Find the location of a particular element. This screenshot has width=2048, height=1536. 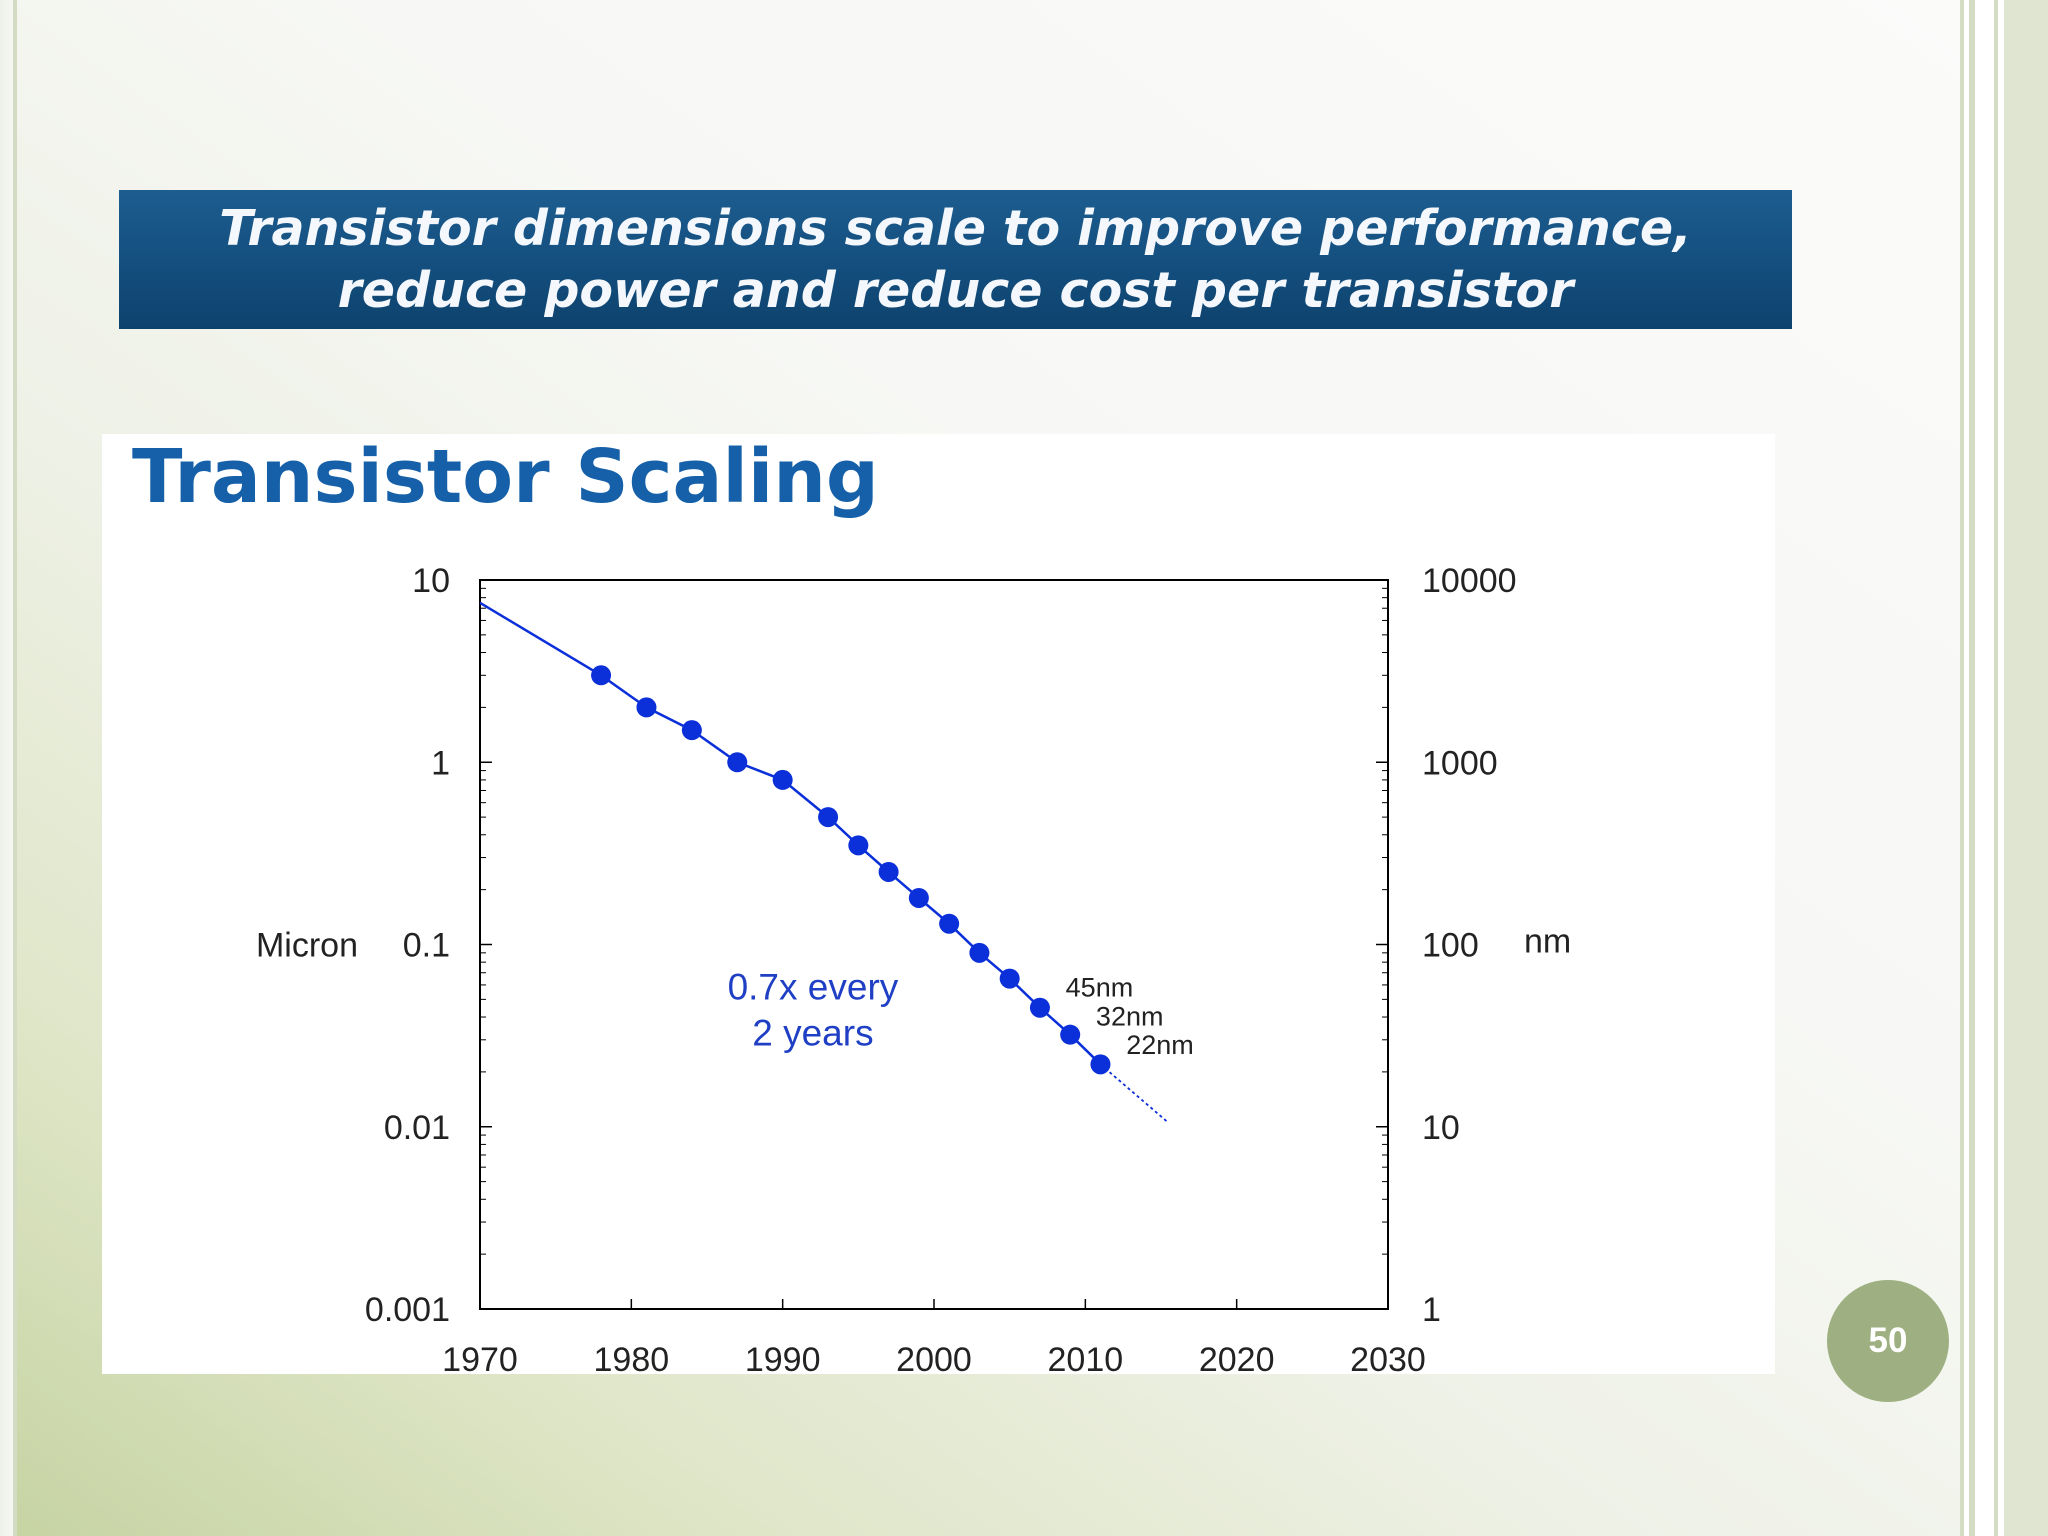

x-tick-label: 1980 is located at coordinates (632, 1357).